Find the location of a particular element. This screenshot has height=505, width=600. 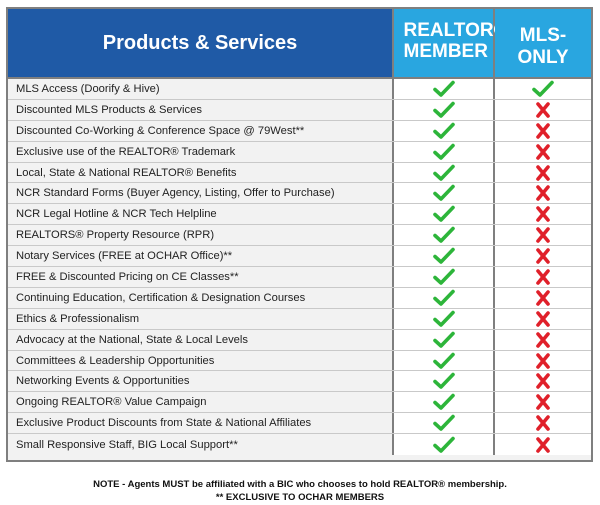

product-label: REALTORS® Property Resource (RPR) is located at coordinates (201, 235).